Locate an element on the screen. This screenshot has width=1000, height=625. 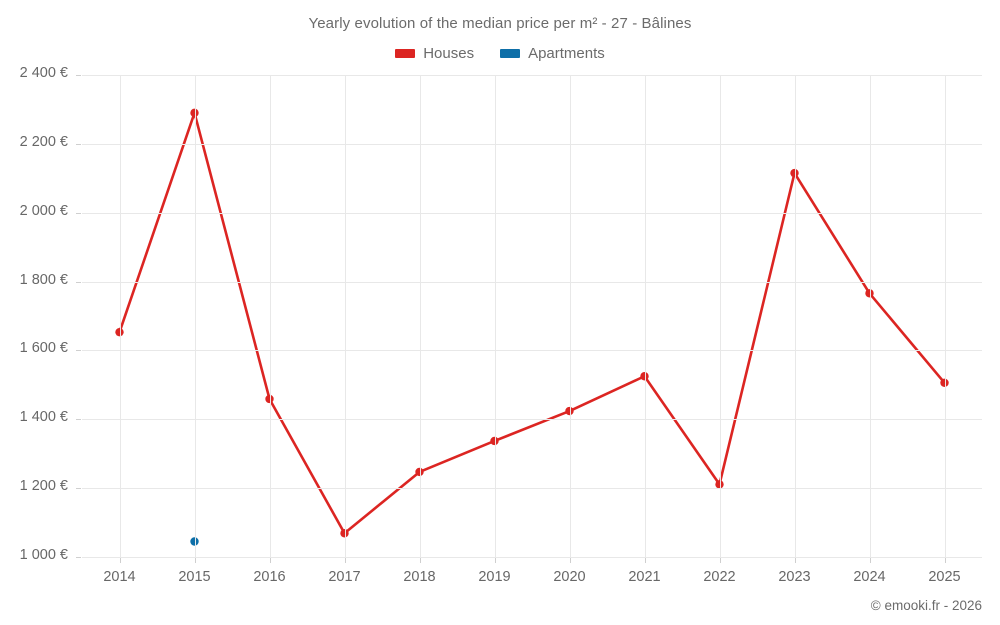
x-axis-tick-label: 2021 is located at coordinates (644, 577).